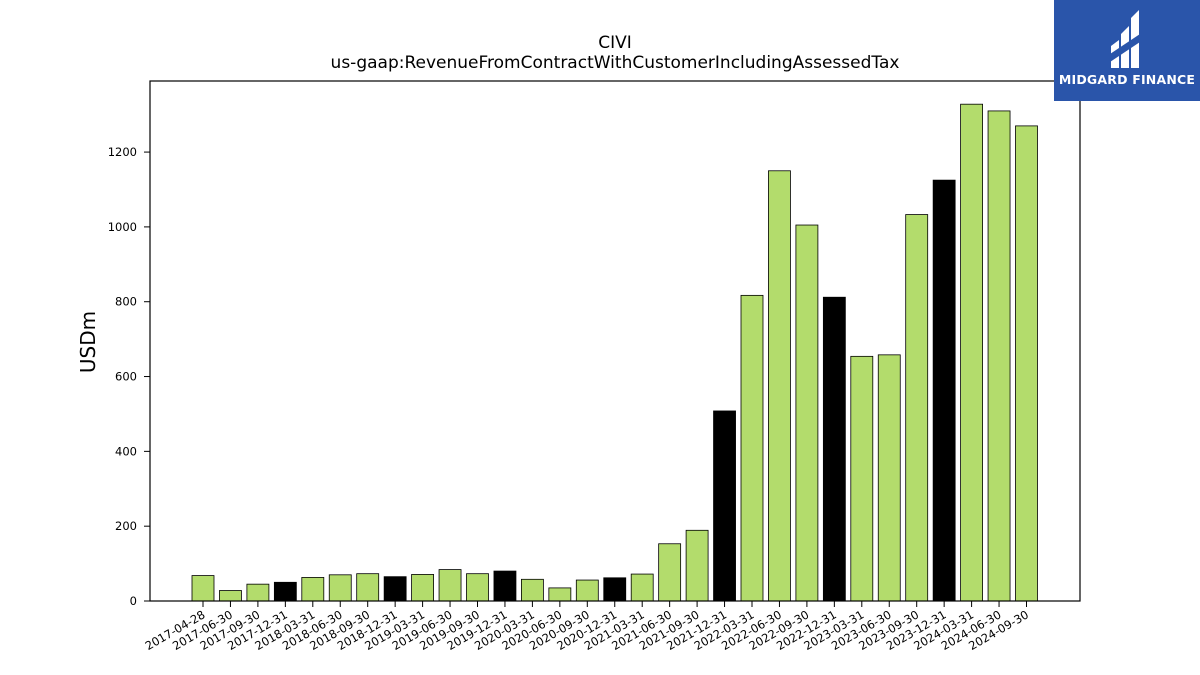  Describe the element at coordinates (1125, 39) in the screenshot. I see `midgard-logo-icon` at that location.